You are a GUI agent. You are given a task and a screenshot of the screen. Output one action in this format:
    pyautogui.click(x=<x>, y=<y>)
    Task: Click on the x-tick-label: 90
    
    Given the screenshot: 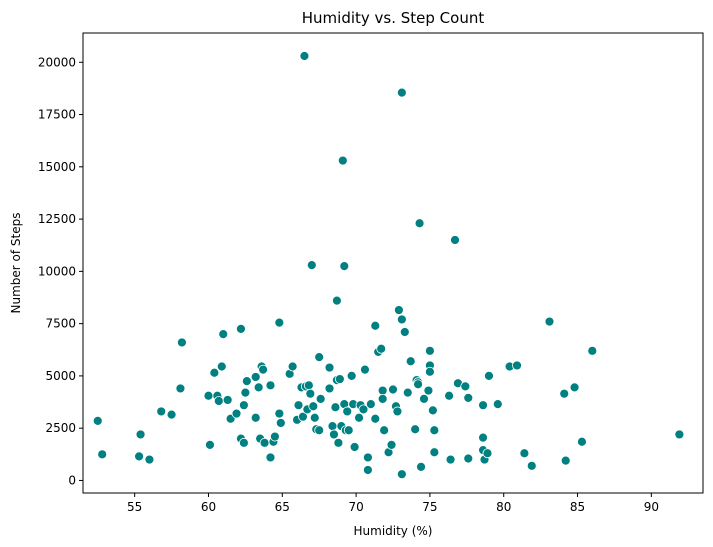 What is the action you would take?
    pyautogui.click(x=651, y=507)
    